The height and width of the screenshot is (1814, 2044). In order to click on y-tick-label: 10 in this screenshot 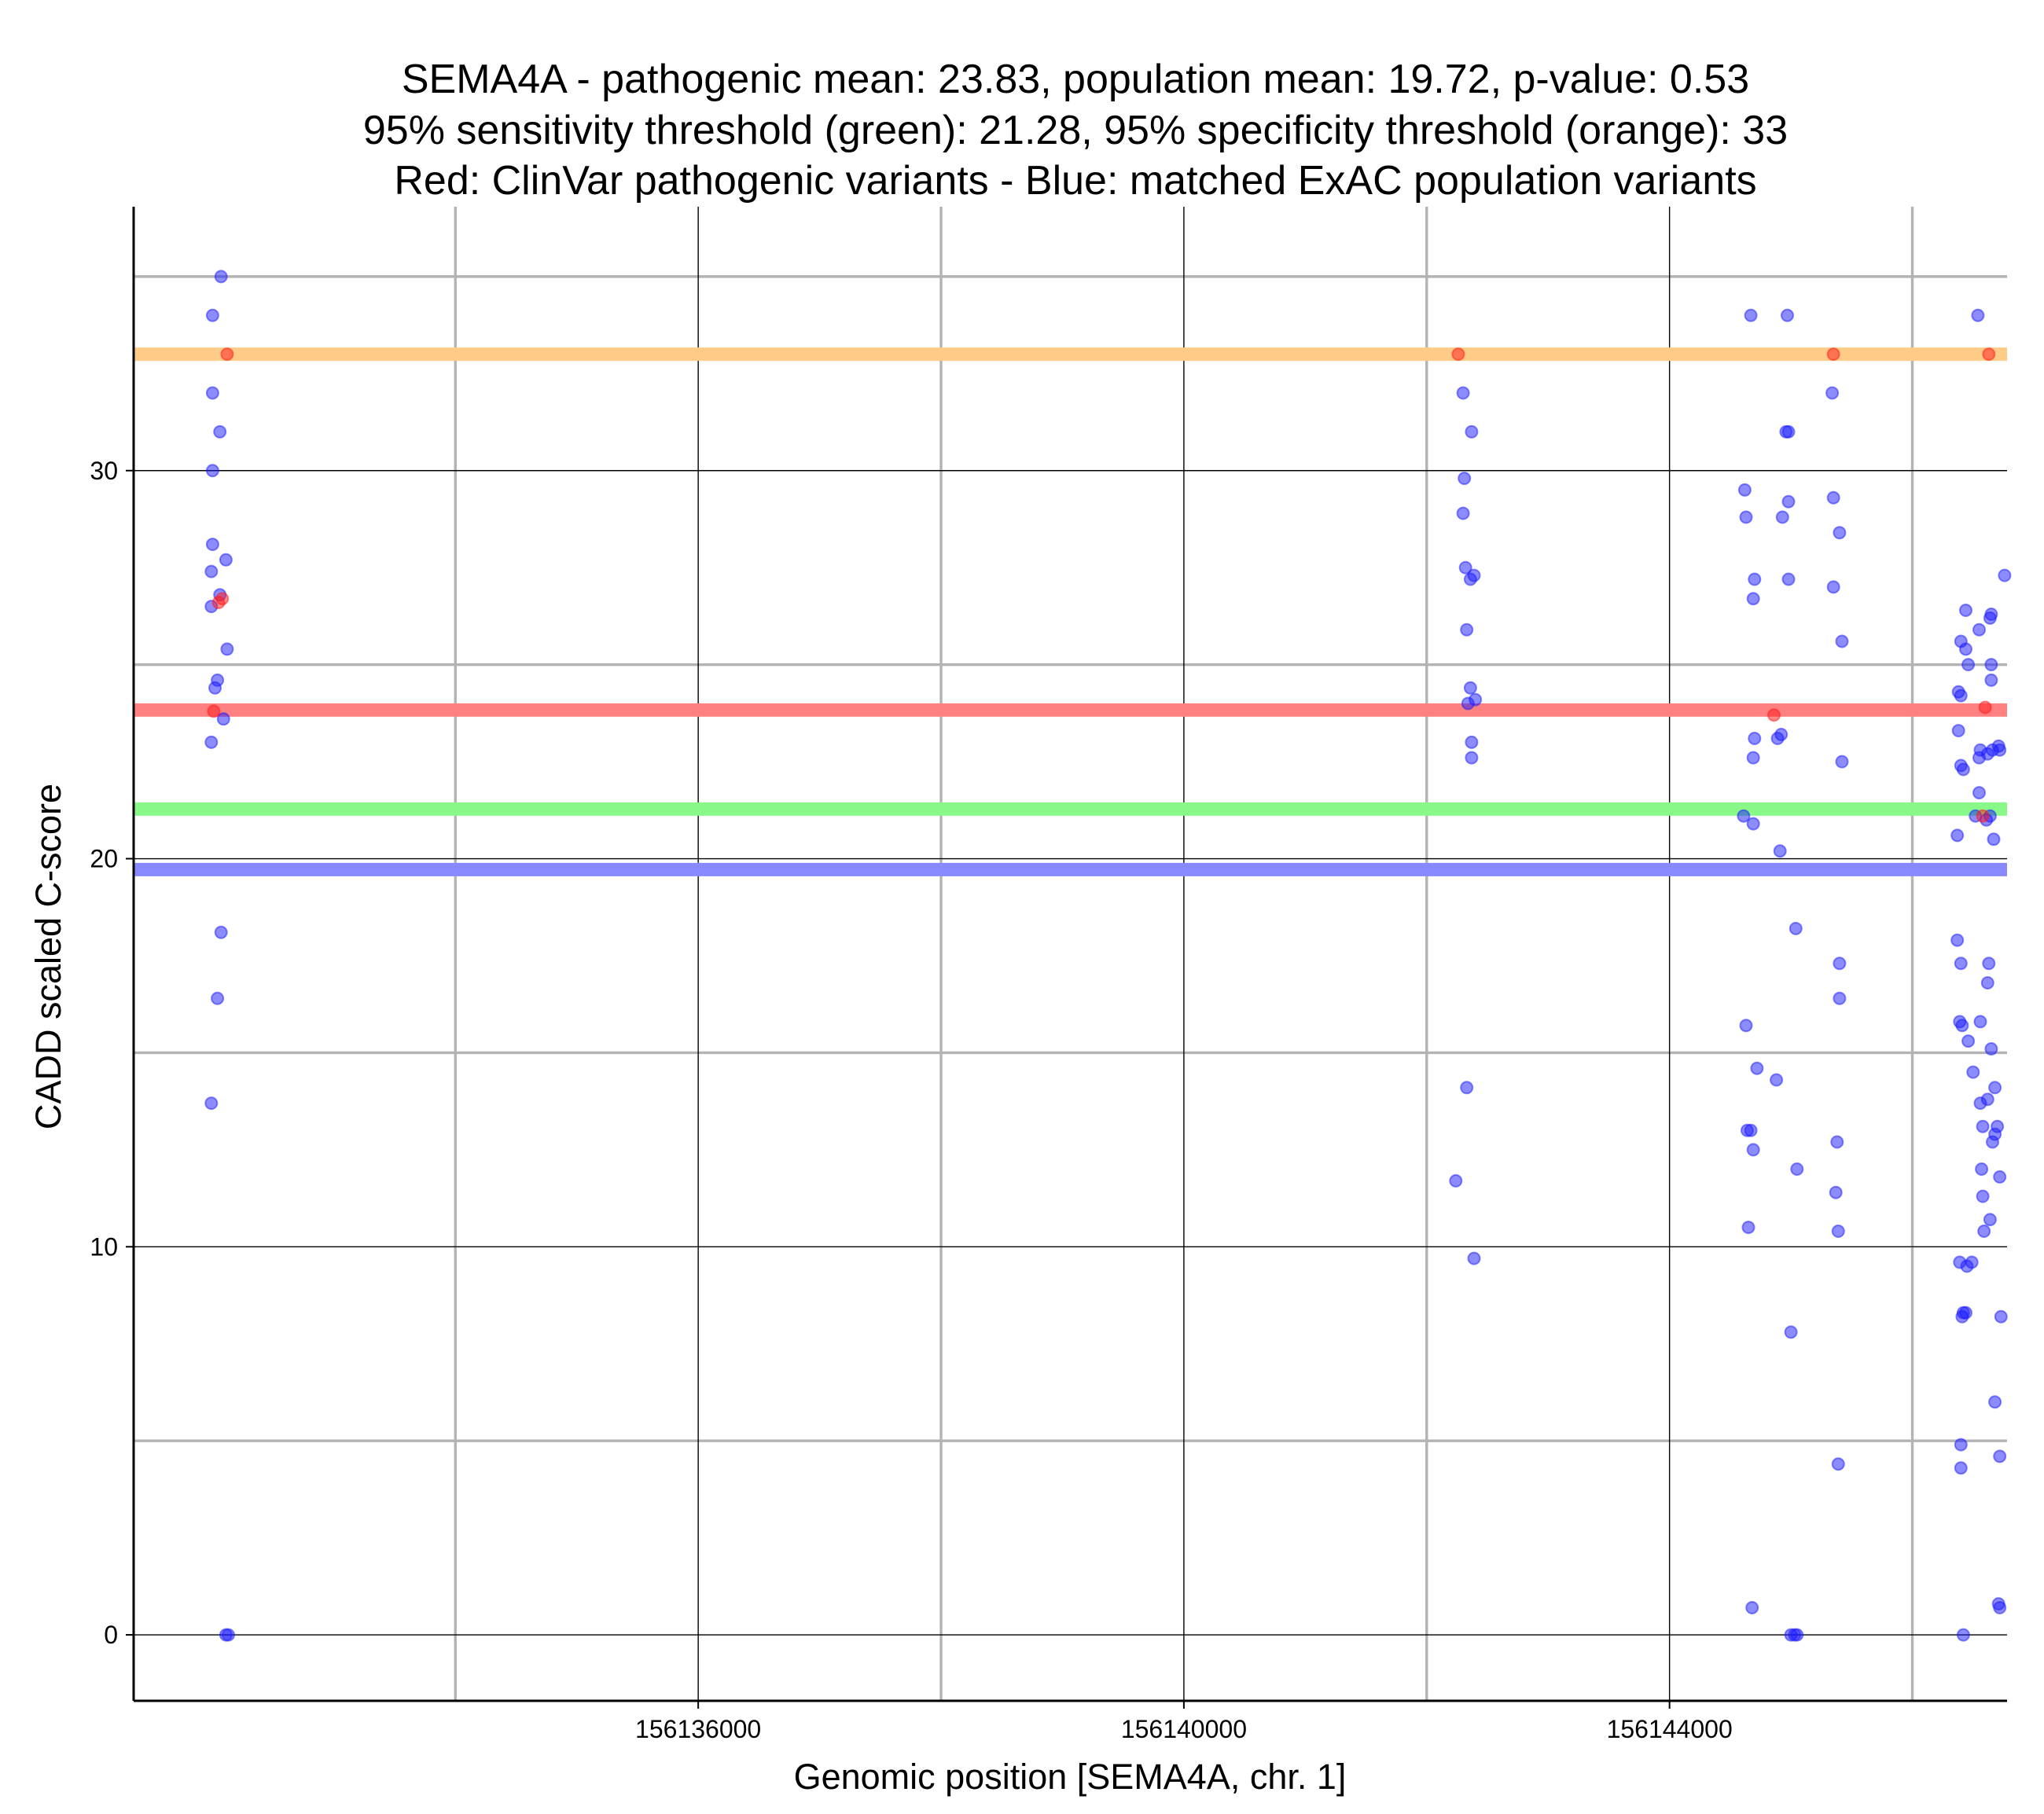, I will do `click(104, 1246)`.